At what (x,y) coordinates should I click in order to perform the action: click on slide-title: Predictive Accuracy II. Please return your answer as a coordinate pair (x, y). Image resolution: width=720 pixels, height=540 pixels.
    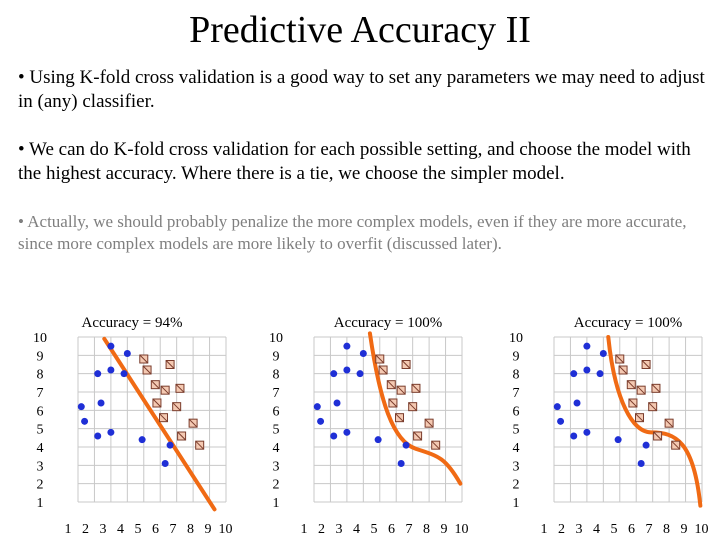
    Looking at the image, I should click on (360, 30).